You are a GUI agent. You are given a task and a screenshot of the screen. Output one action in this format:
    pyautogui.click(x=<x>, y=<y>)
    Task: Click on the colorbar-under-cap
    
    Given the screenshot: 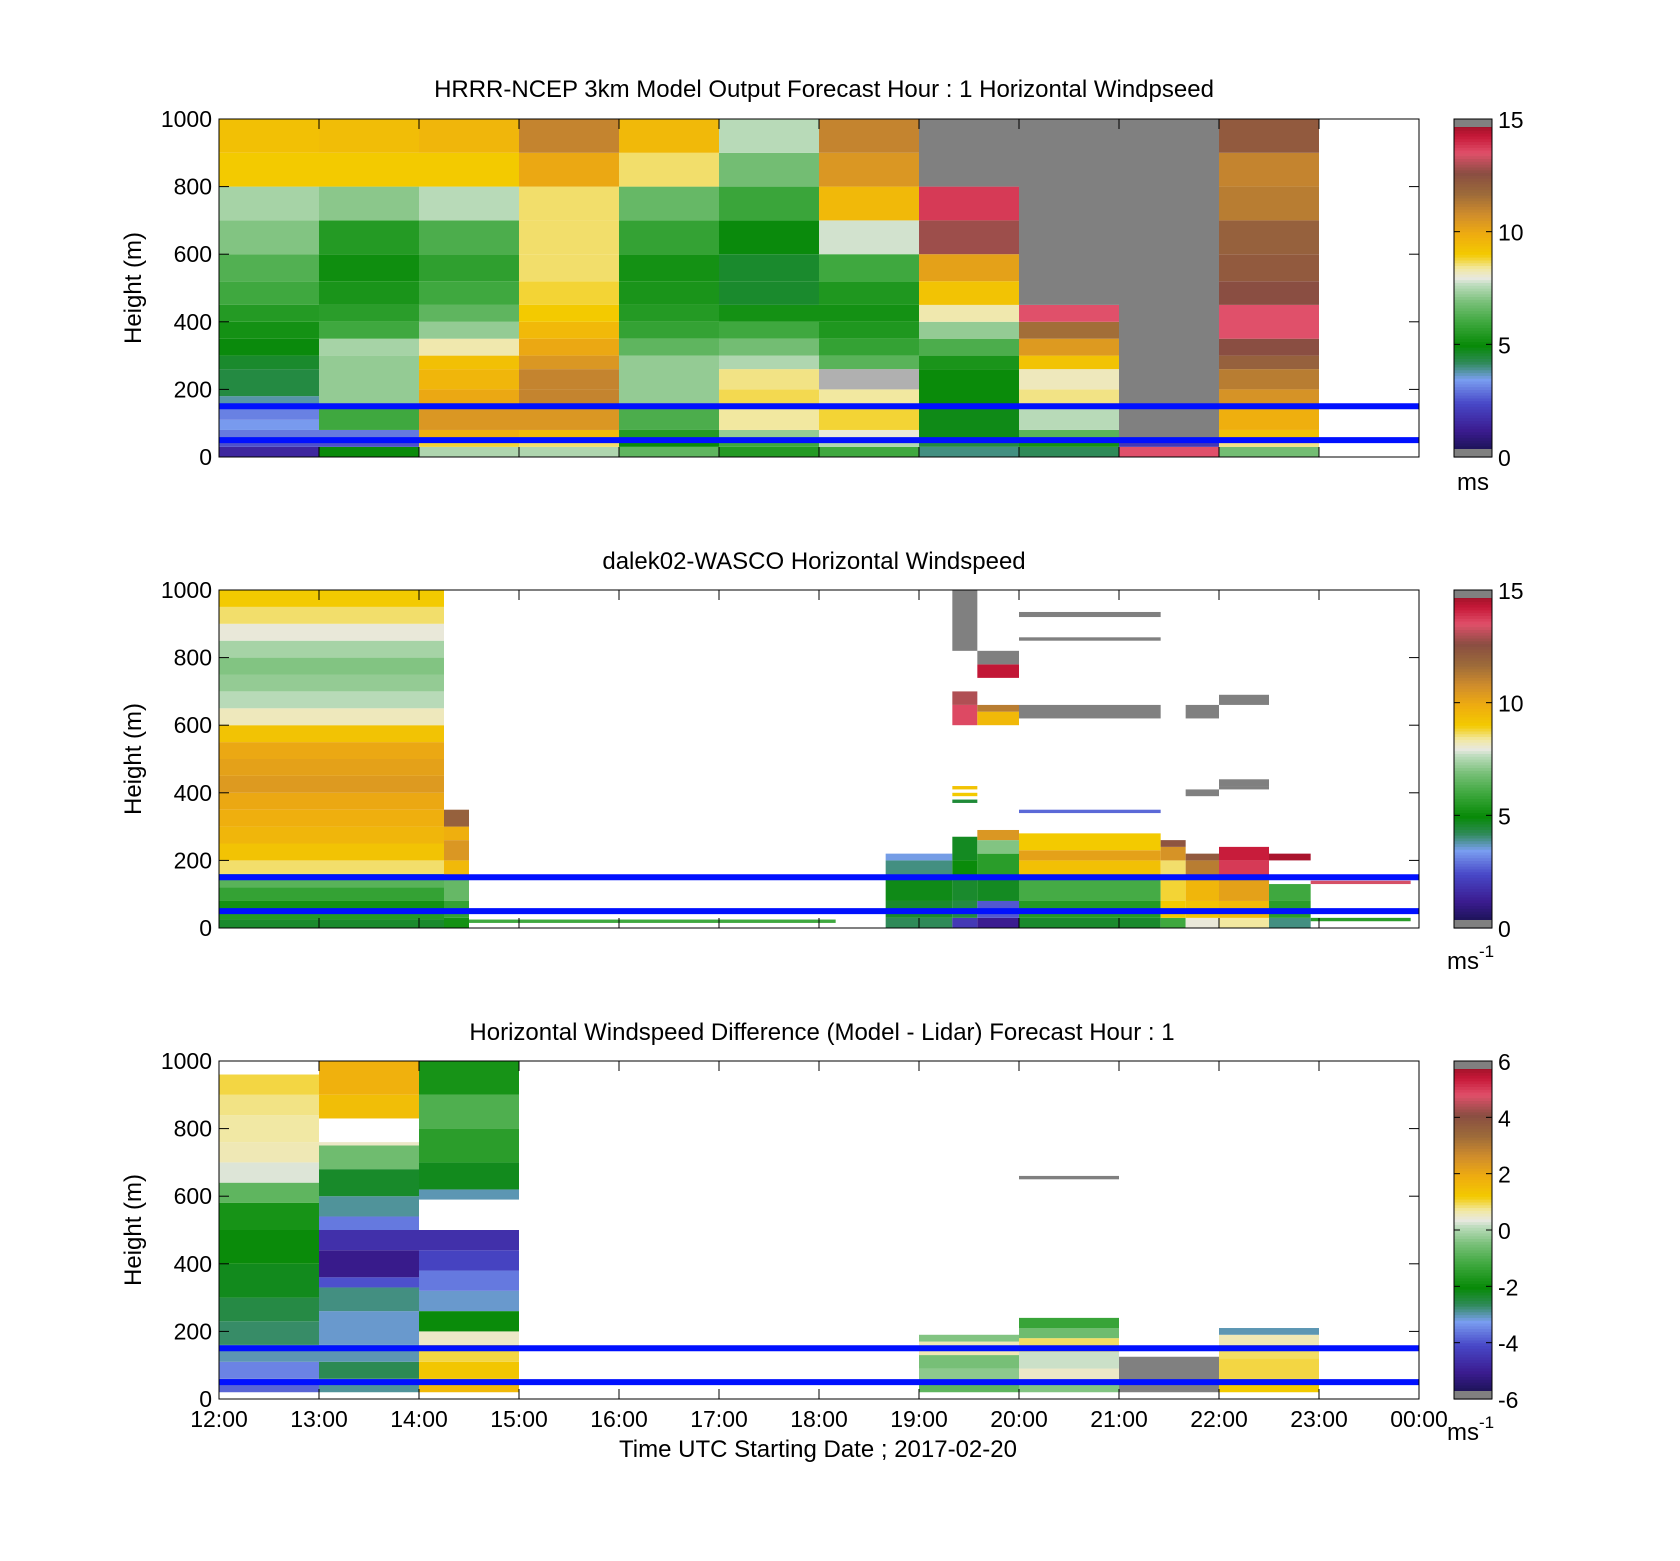 What is the action you would take?
    pyautogui.click(x=1473, y=1395)
    